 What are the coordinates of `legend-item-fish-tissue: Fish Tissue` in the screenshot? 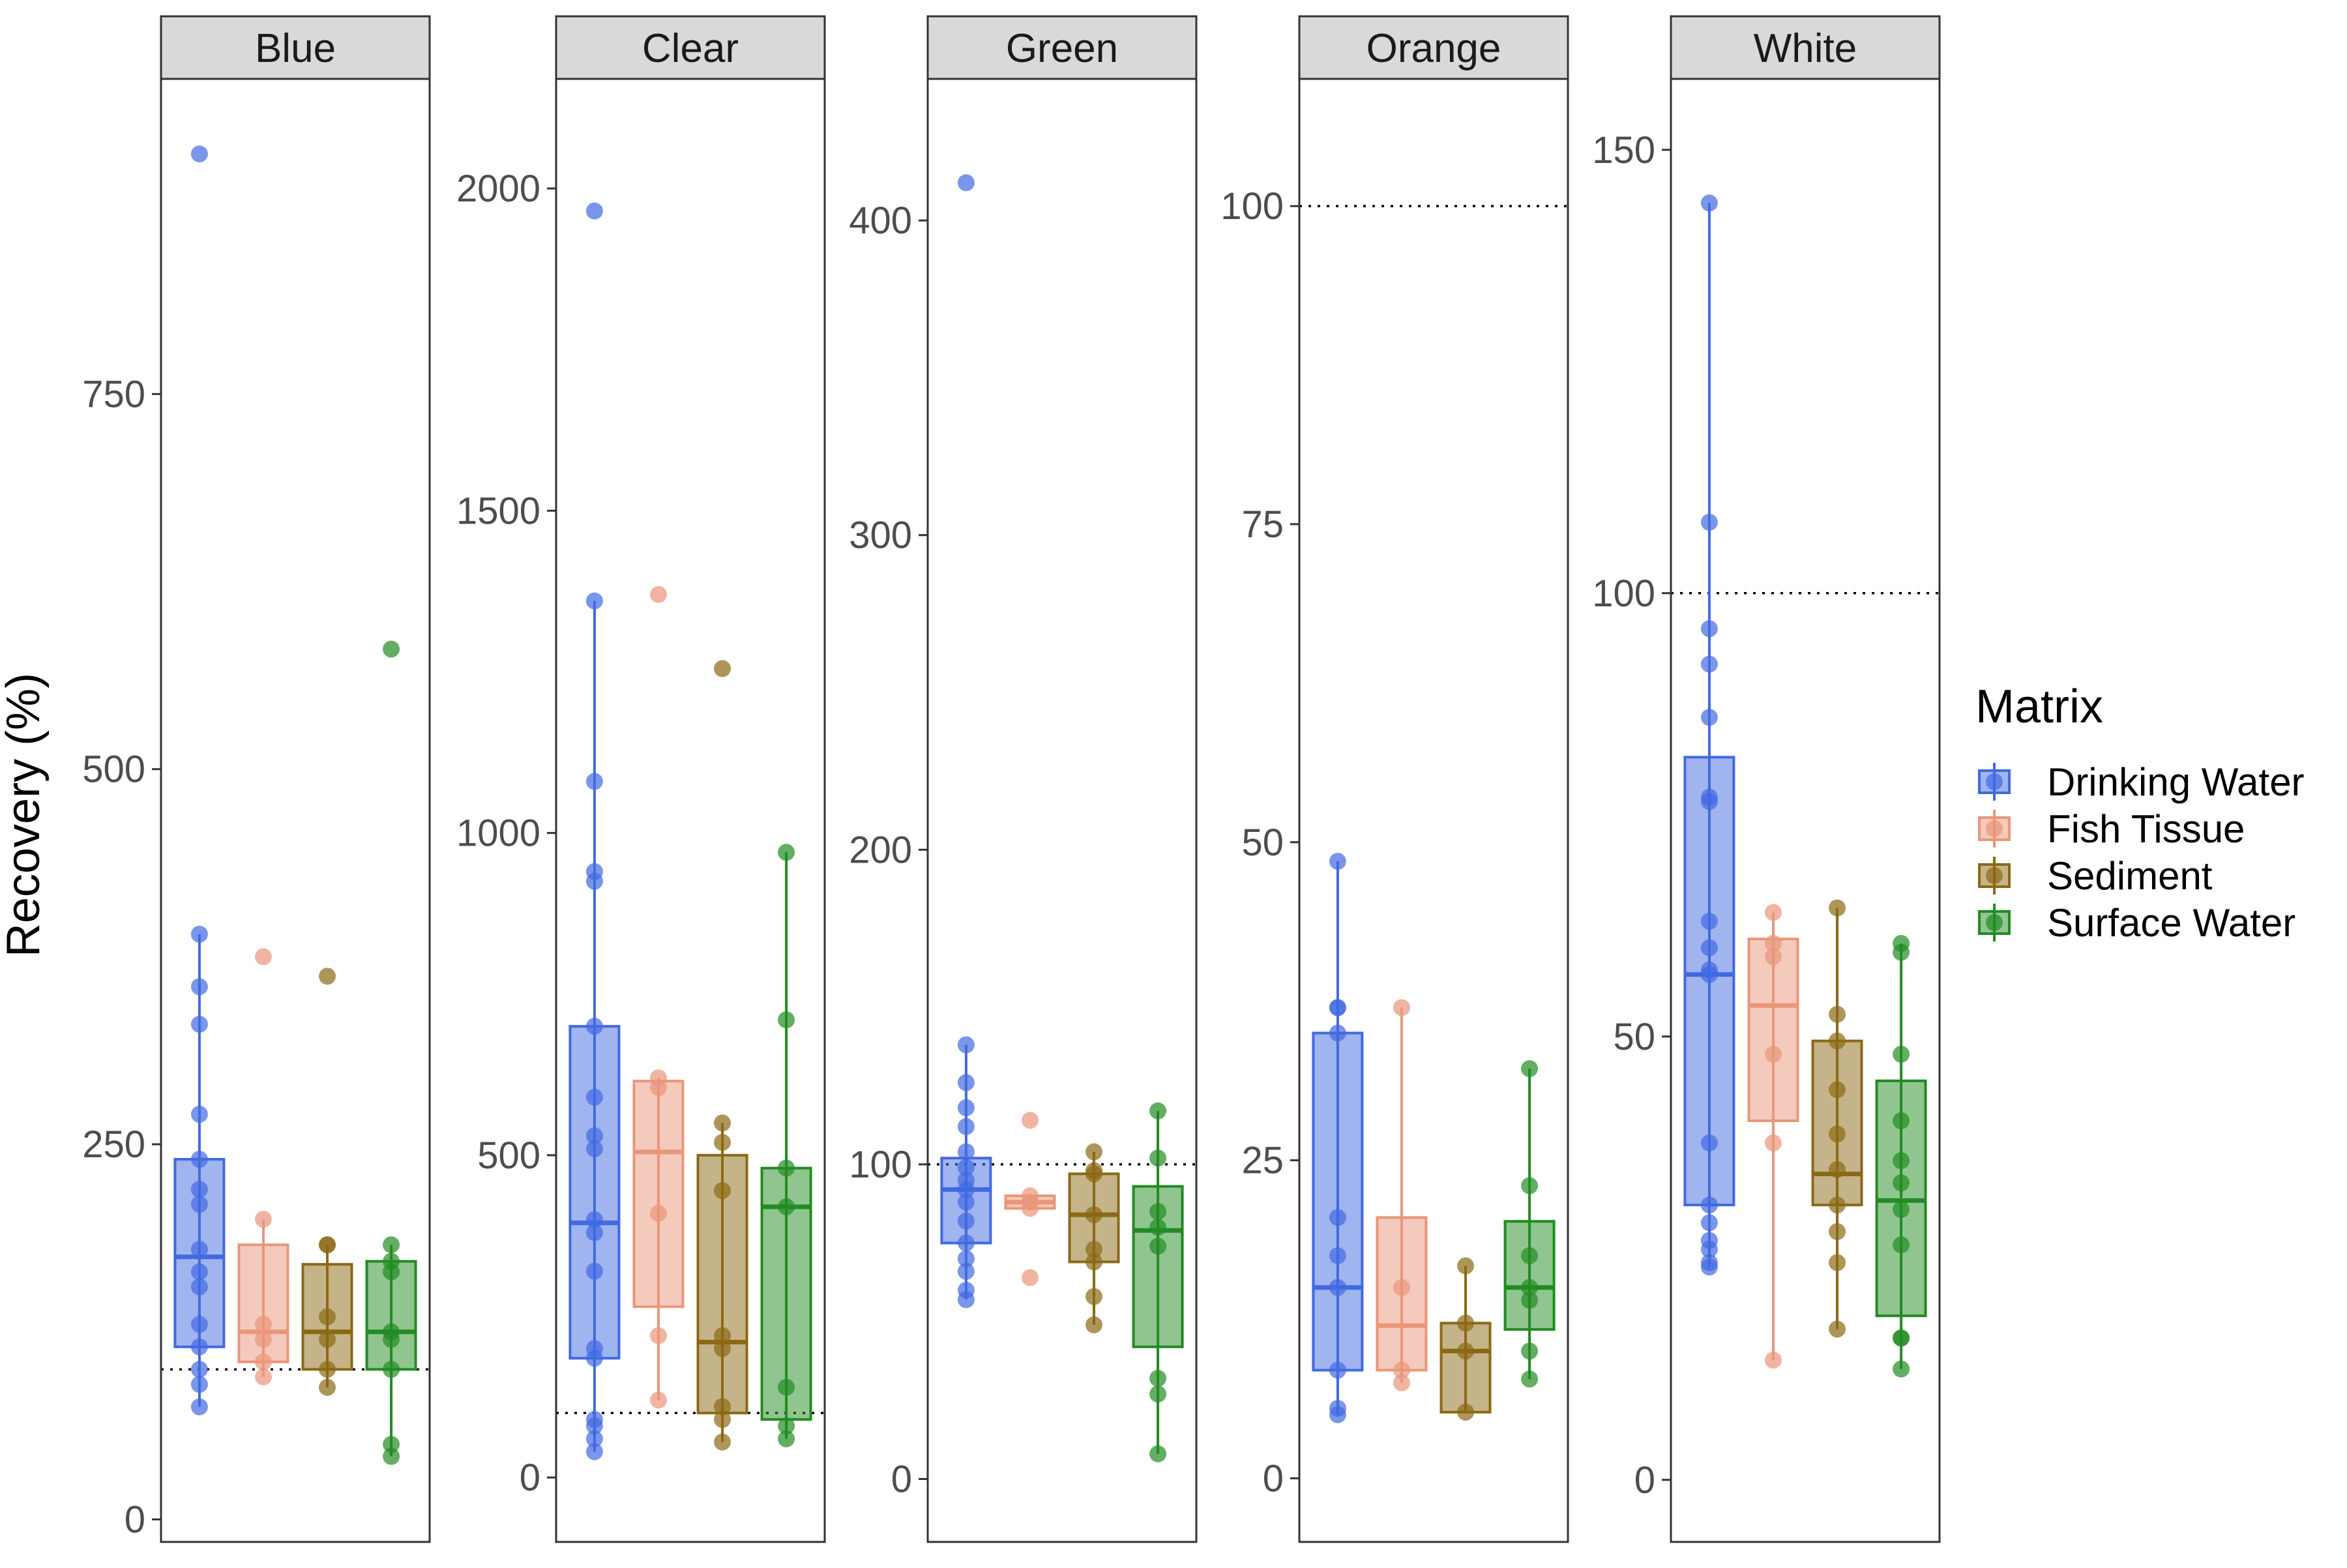 It's located at (2111, 829).